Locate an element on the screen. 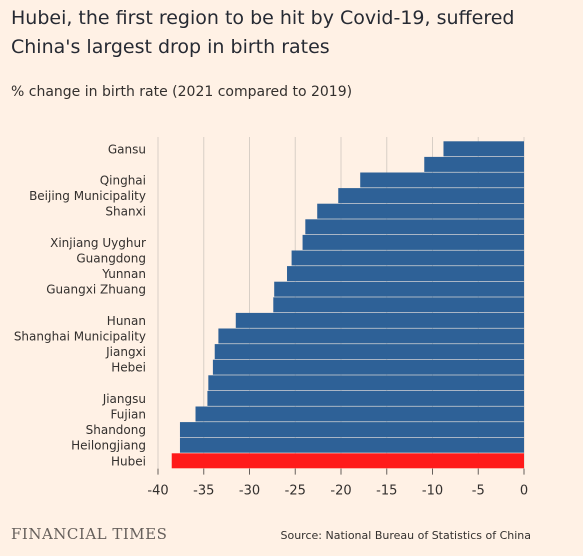 This screenshot has height=556, width=583. x-tick-label: -15 is located at coordinates (386, 491).